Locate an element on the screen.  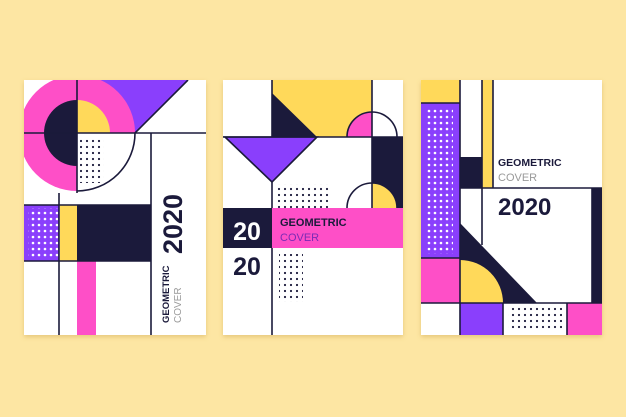
dot-grid-bottom is located at coordinates (291, 278).